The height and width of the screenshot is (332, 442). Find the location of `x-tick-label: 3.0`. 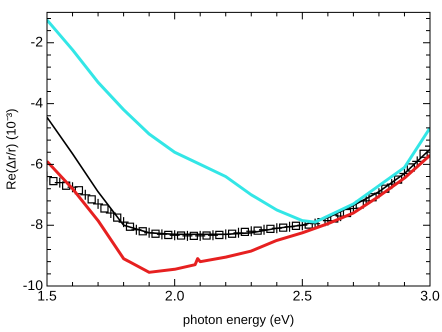

x-tick-label: 3.0 is located at coordinates (430, 295).